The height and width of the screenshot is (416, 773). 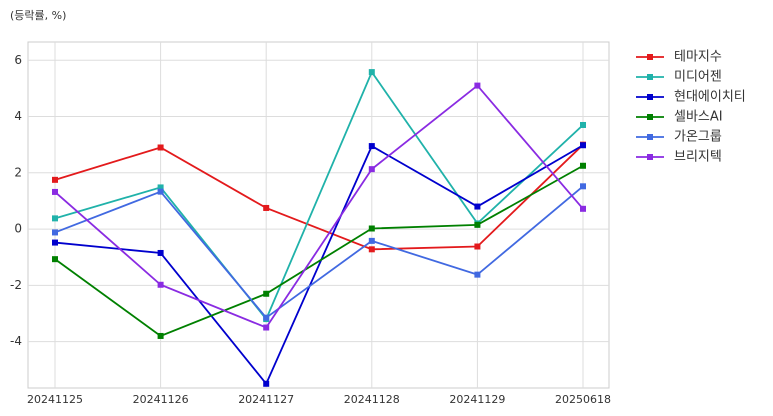 I want to click on y-tick-label: 4, so click(x=18, y=116).